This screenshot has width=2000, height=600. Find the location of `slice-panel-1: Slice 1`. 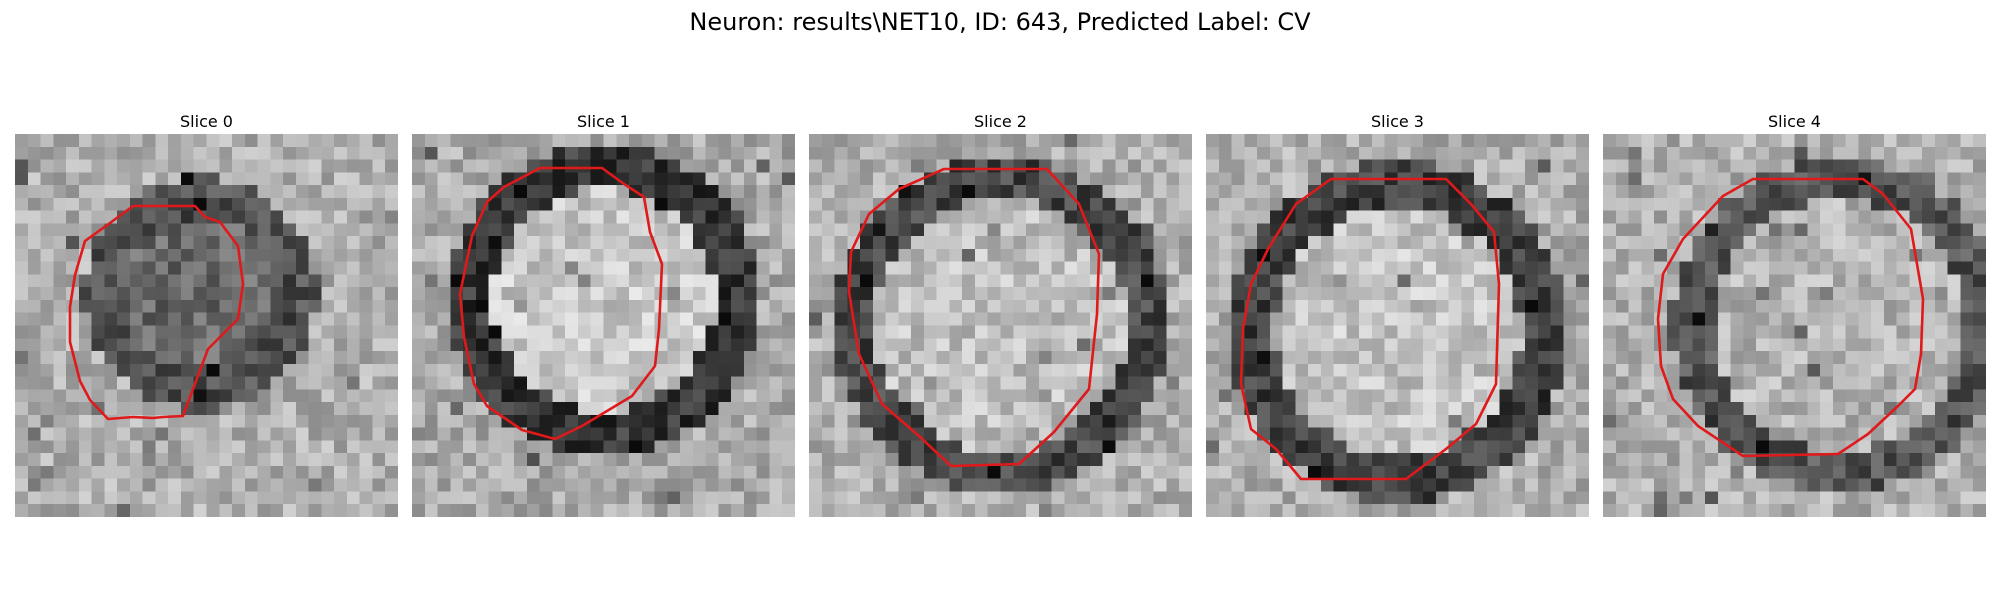

slice-panel-1: Slice 1 is located at coordinates (603, 313).